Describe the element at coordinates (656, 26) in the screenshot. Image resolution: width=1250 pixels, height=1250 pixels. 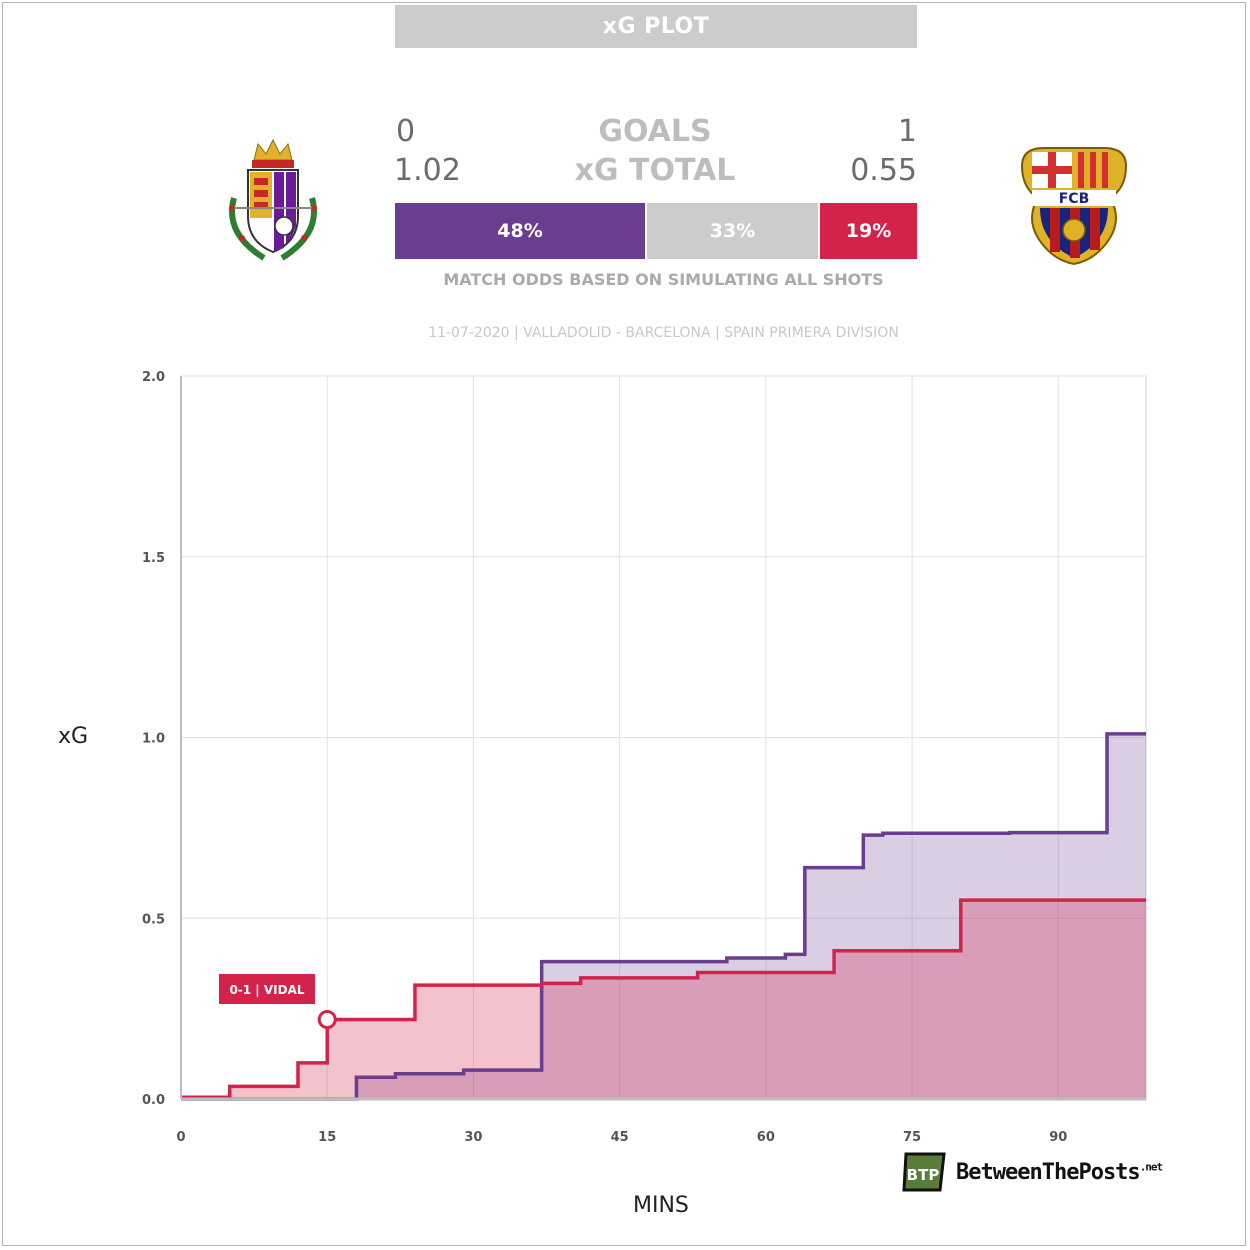
I see `page-title: xG PLOT` at that location.